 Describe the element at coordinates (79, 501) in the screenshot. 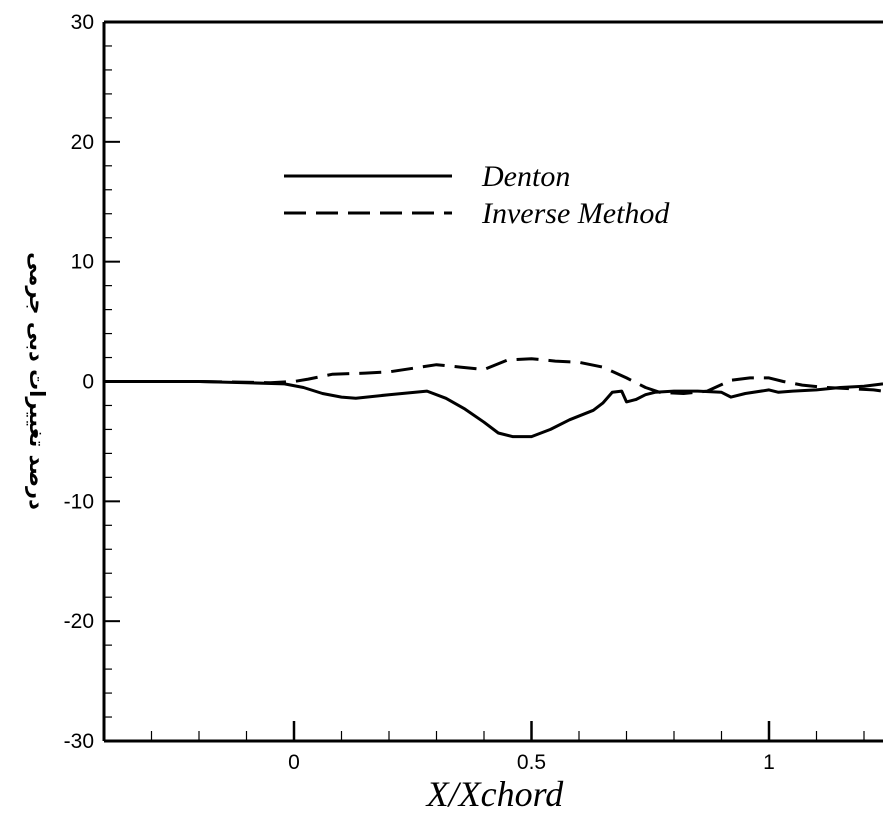

I see `y-tick-label: -10` at that location.